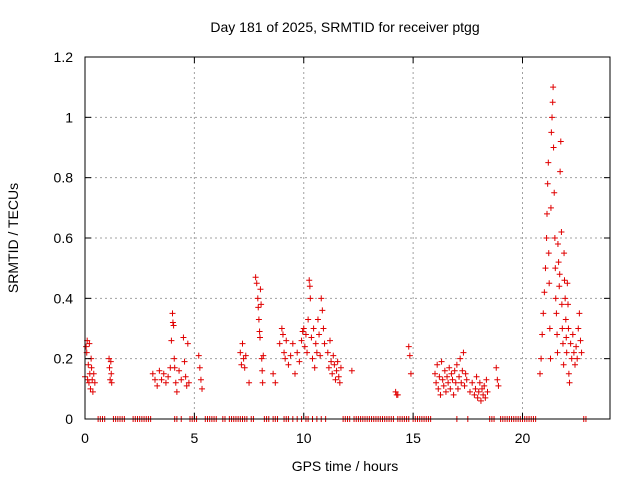  What do you see at coordinates (64, 238) in the screenshot?
I see `y-tick-label: 0.6` at bounding box center [64, 238].